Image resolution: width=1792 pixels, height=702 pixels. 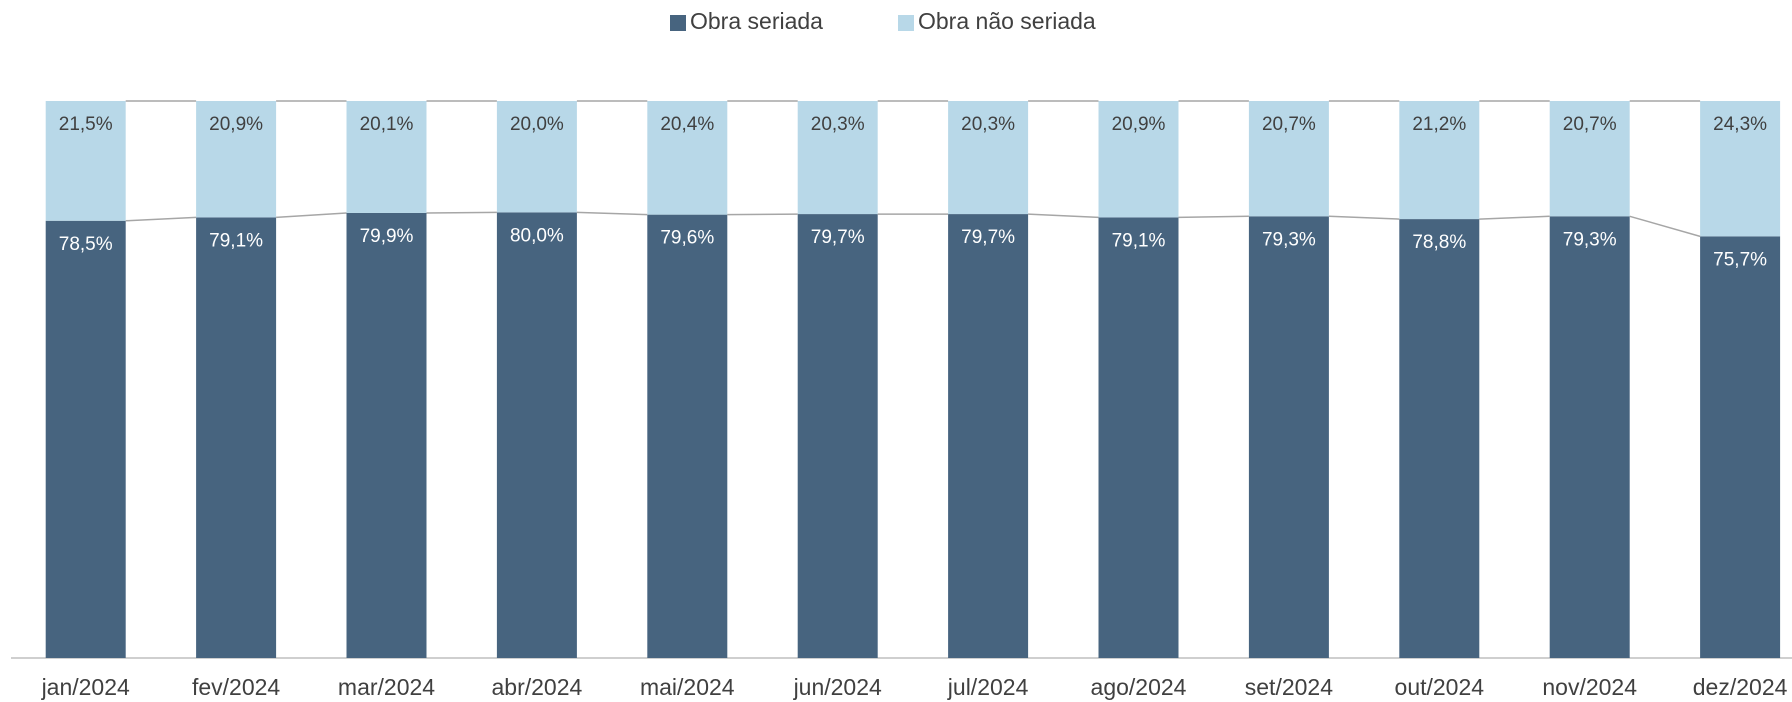 I want to click on data-label: 80,0%, so click(x=537, y=235).